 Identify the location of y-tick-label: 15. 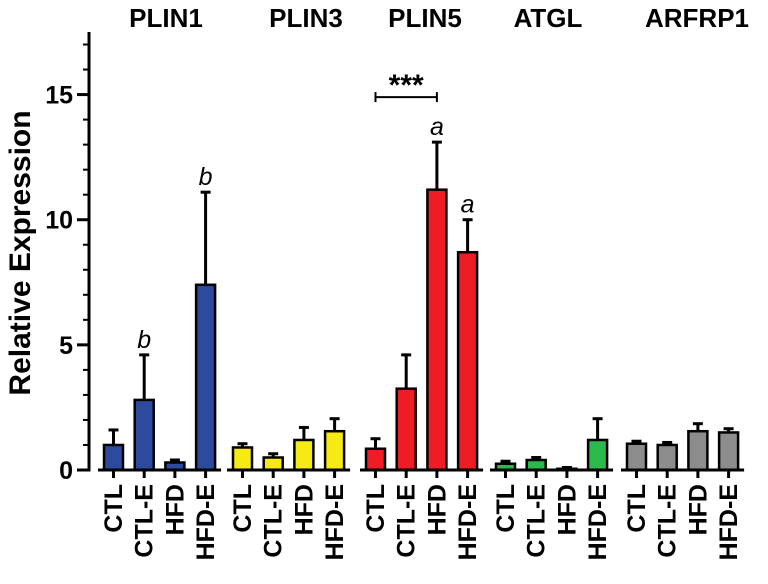
(59, 96).